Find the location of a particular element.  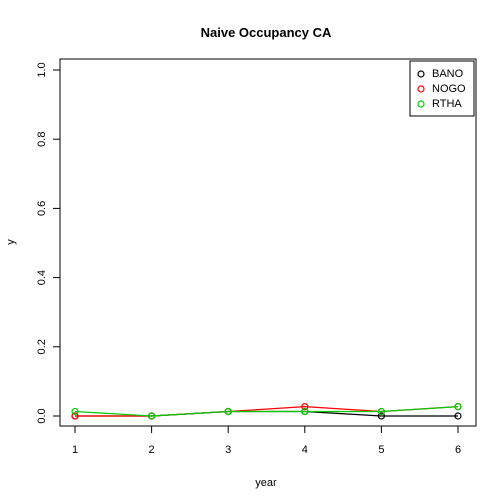

series-line-rtha is located at coordinates (266, 411).